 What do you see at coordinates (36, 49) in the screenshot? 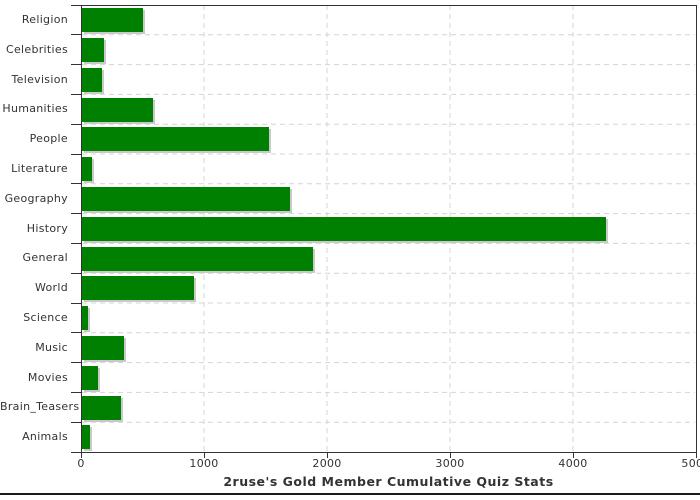
I see `category-label-celebrities: Celebrities` at bounding box center [36, 49].